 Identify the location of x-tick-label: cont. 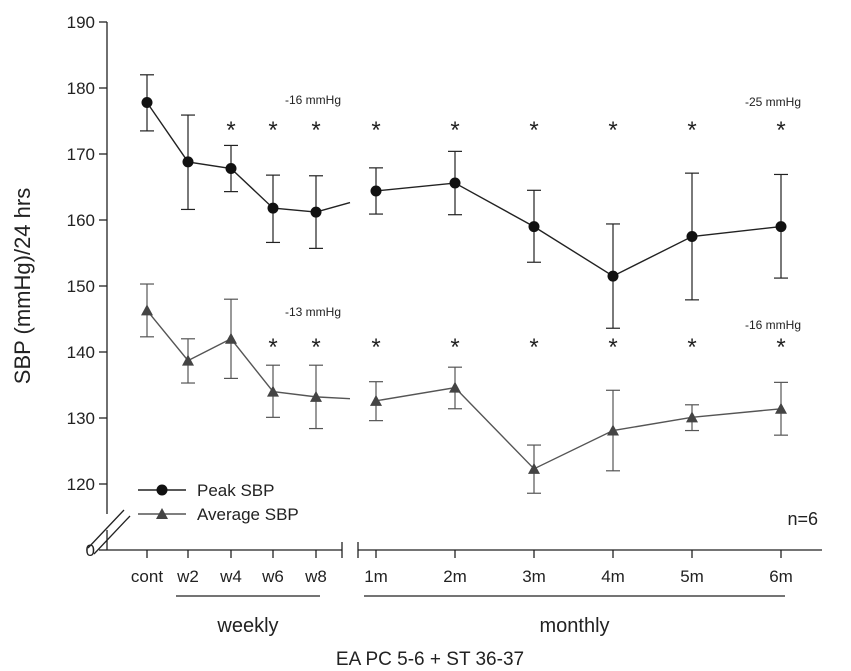
(147, 576).